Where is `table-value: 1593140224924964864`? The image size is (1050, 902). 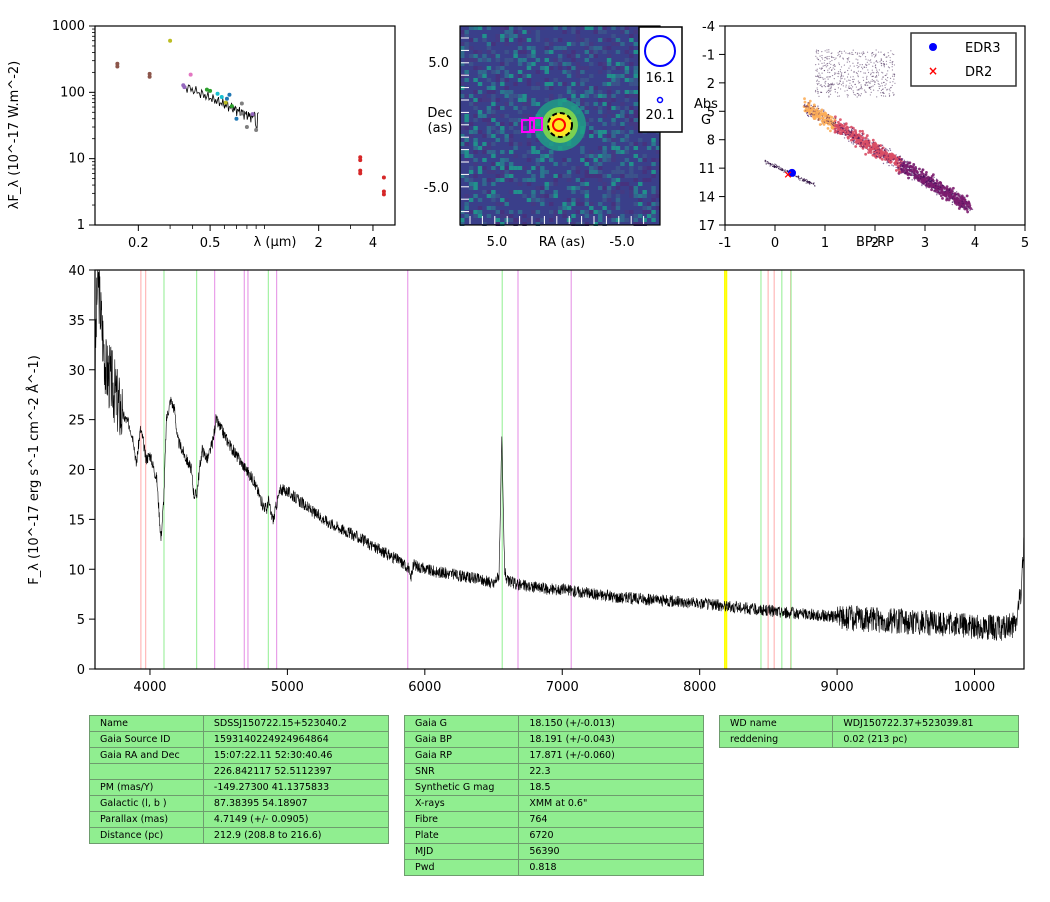 table-value: 1593140224924964864 is located at coordinates (296, 739).